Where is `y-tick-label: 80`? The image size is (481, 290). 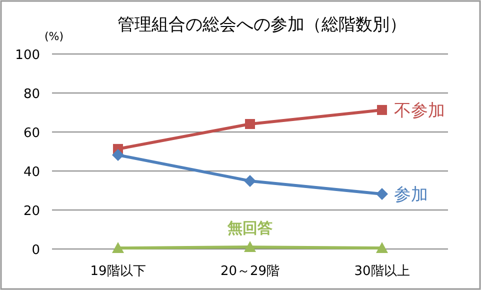 y-tick-label: 80 is located at coordinates (31, 94).